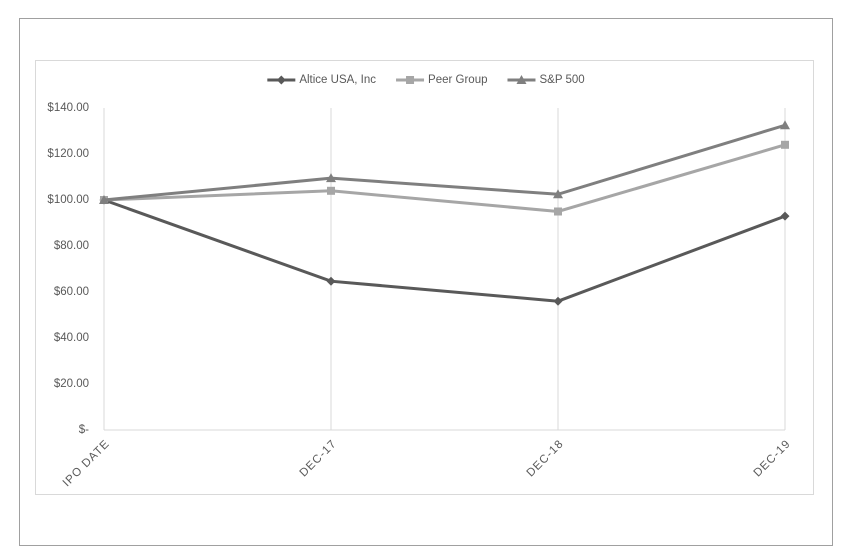  What do you see at coordinates (84, 430) in the screenshot?
I see `y-tick-label: $-` at bounding box center [84, 430].